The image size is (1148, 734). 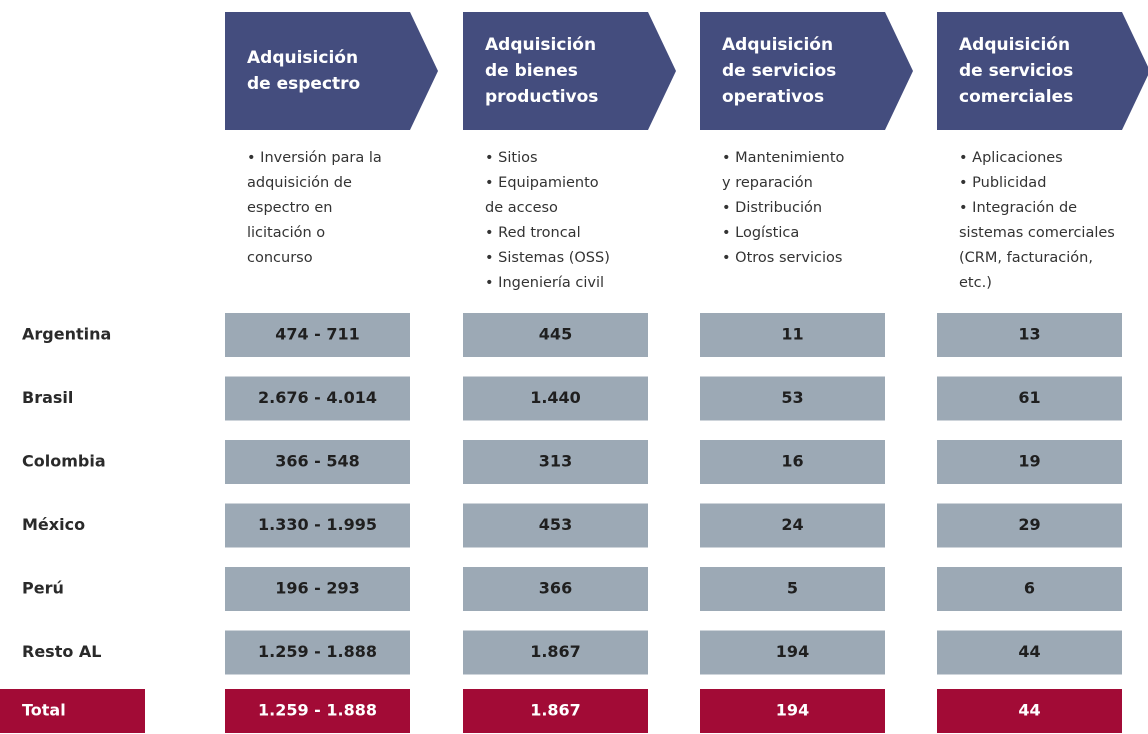 I want to click on column-description: • Red troncal, so click(x=533, y=233).